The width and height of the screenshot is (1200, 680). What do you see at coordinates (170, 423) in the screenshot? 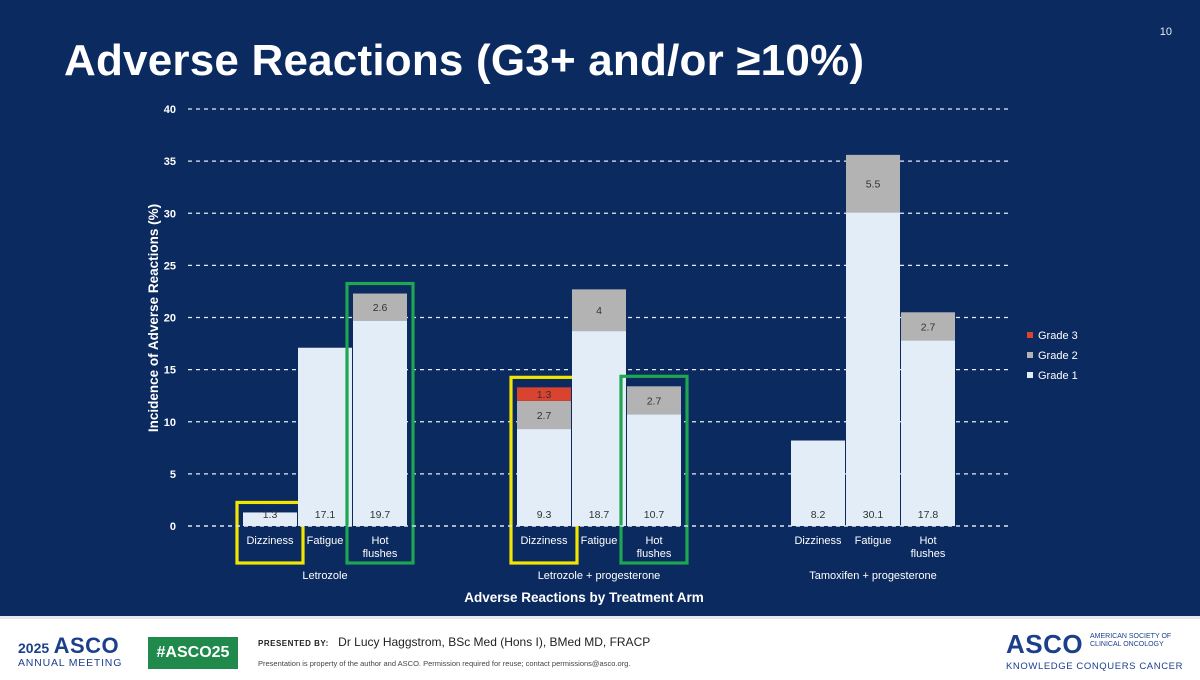
I see `y-tick-label: 10` at bounding box center [170, 423].